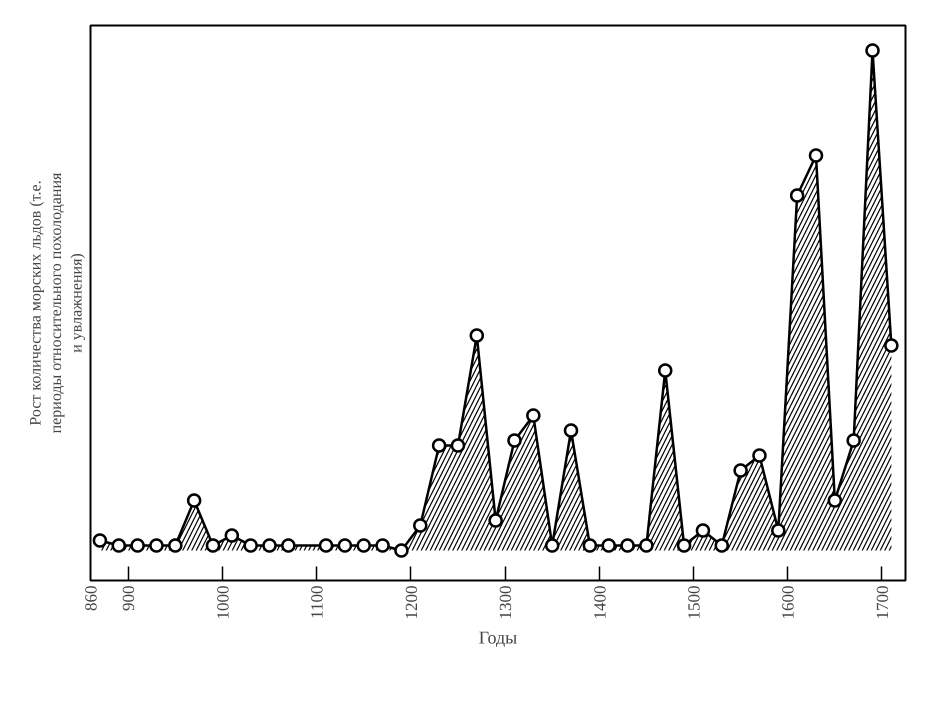 This screenshot has width=934, height=701. I want to click on x-tick-label: 1100, so click(317, 602).